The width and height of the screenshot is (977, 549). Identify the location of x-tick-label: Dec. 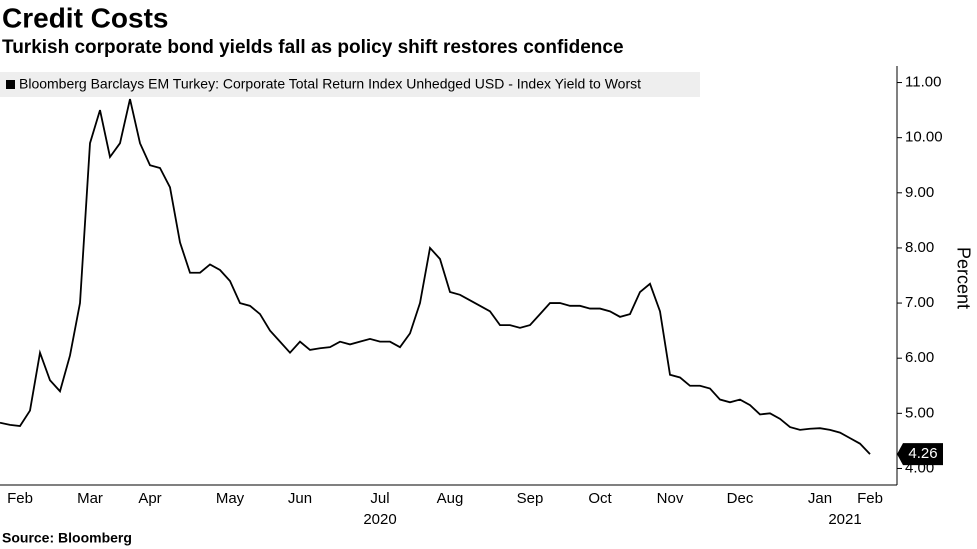
(740, 498).